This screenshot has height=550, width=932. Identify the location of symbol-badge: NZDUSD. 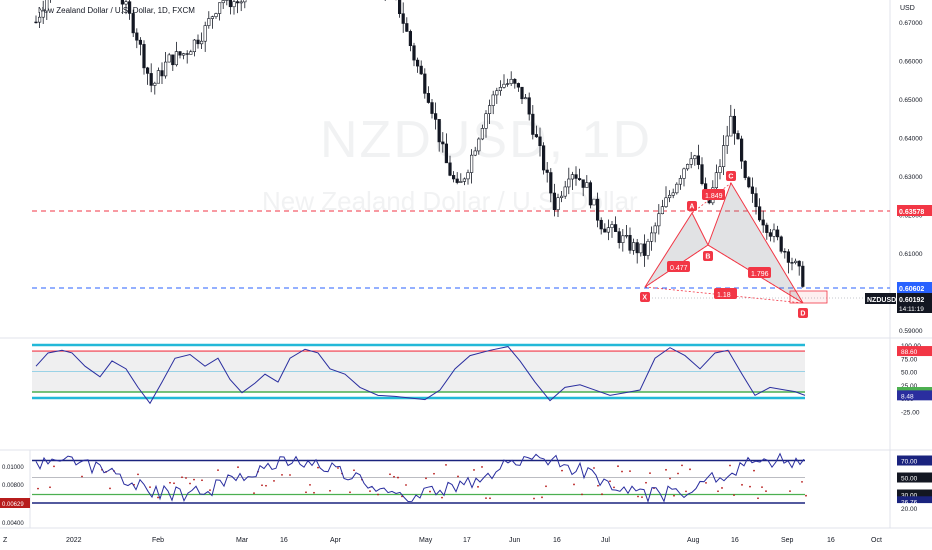
(881, 300).